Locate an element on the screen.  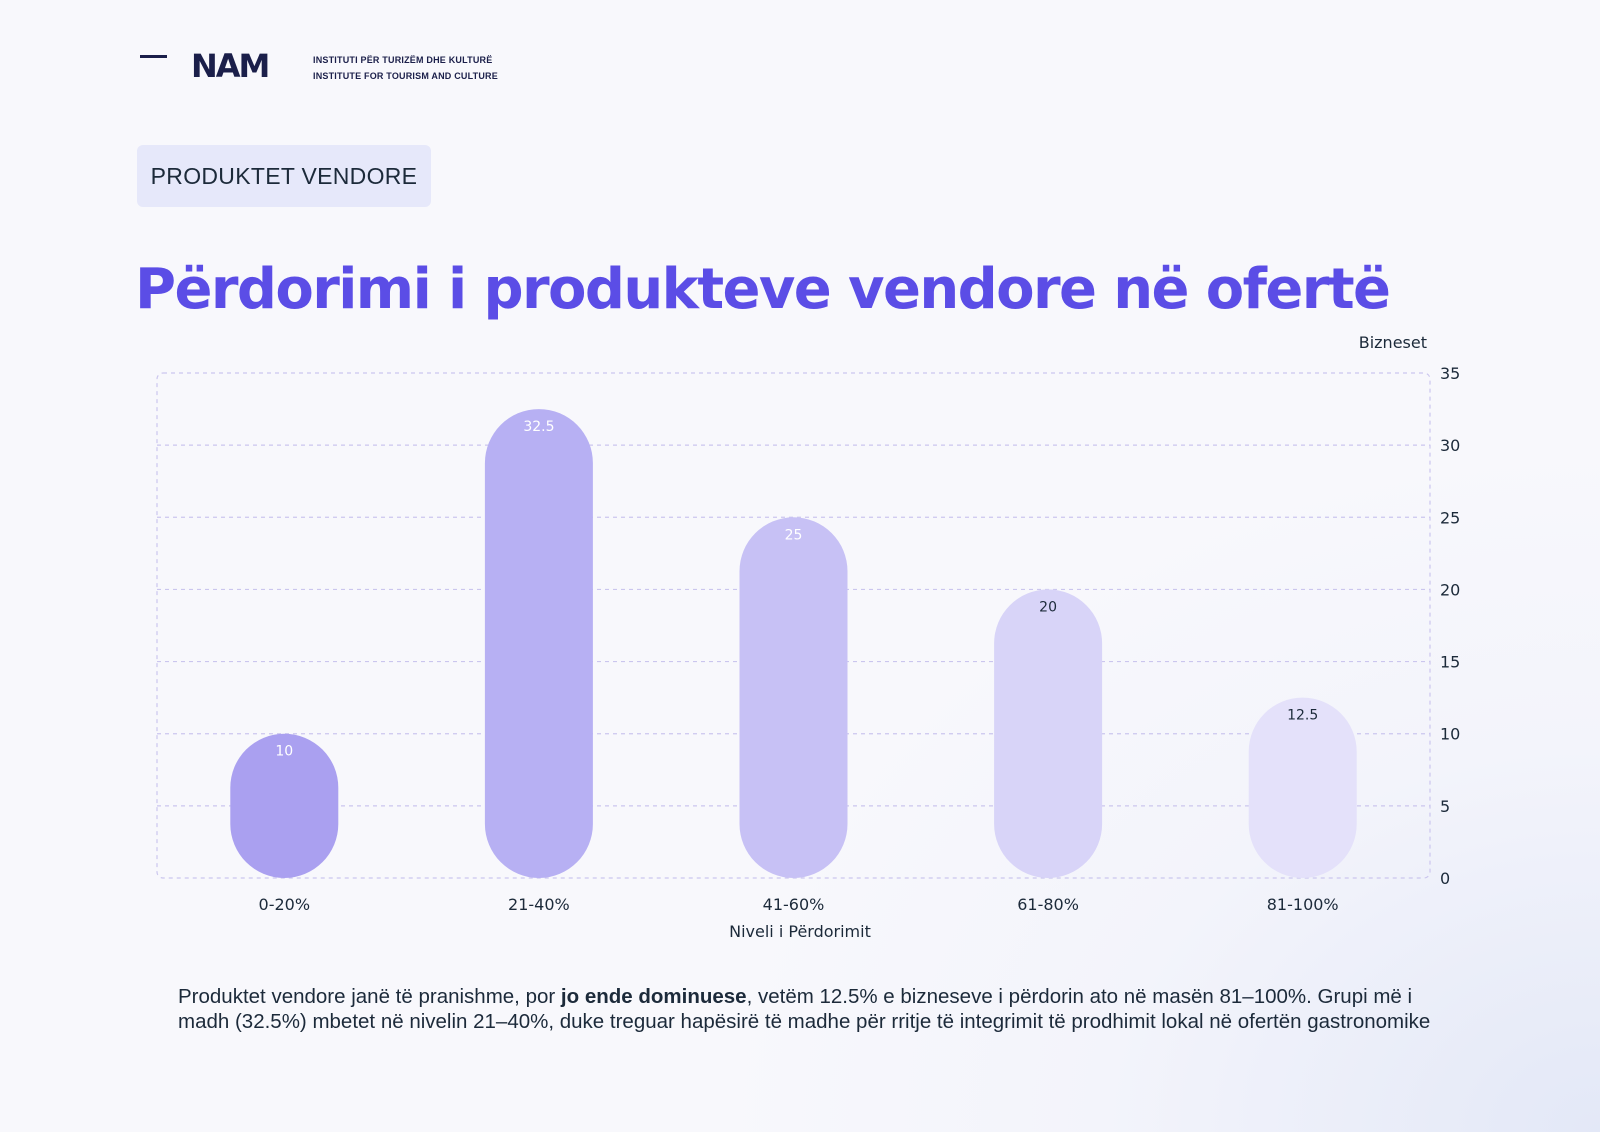
data-label: 32.5 is located at coordinates (538, 427).